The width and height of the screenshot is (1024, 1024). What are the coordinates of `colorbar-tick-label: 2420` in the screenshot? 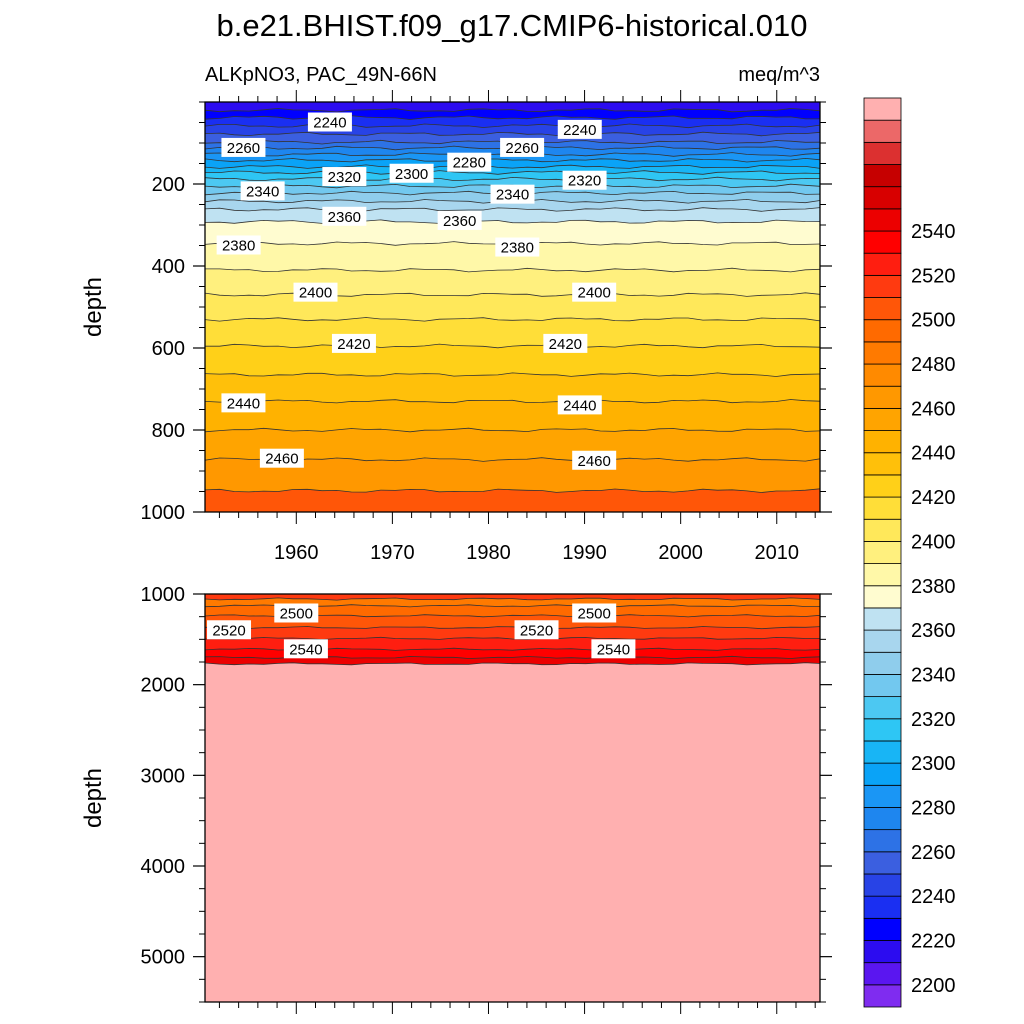 It's located at (933, 498).